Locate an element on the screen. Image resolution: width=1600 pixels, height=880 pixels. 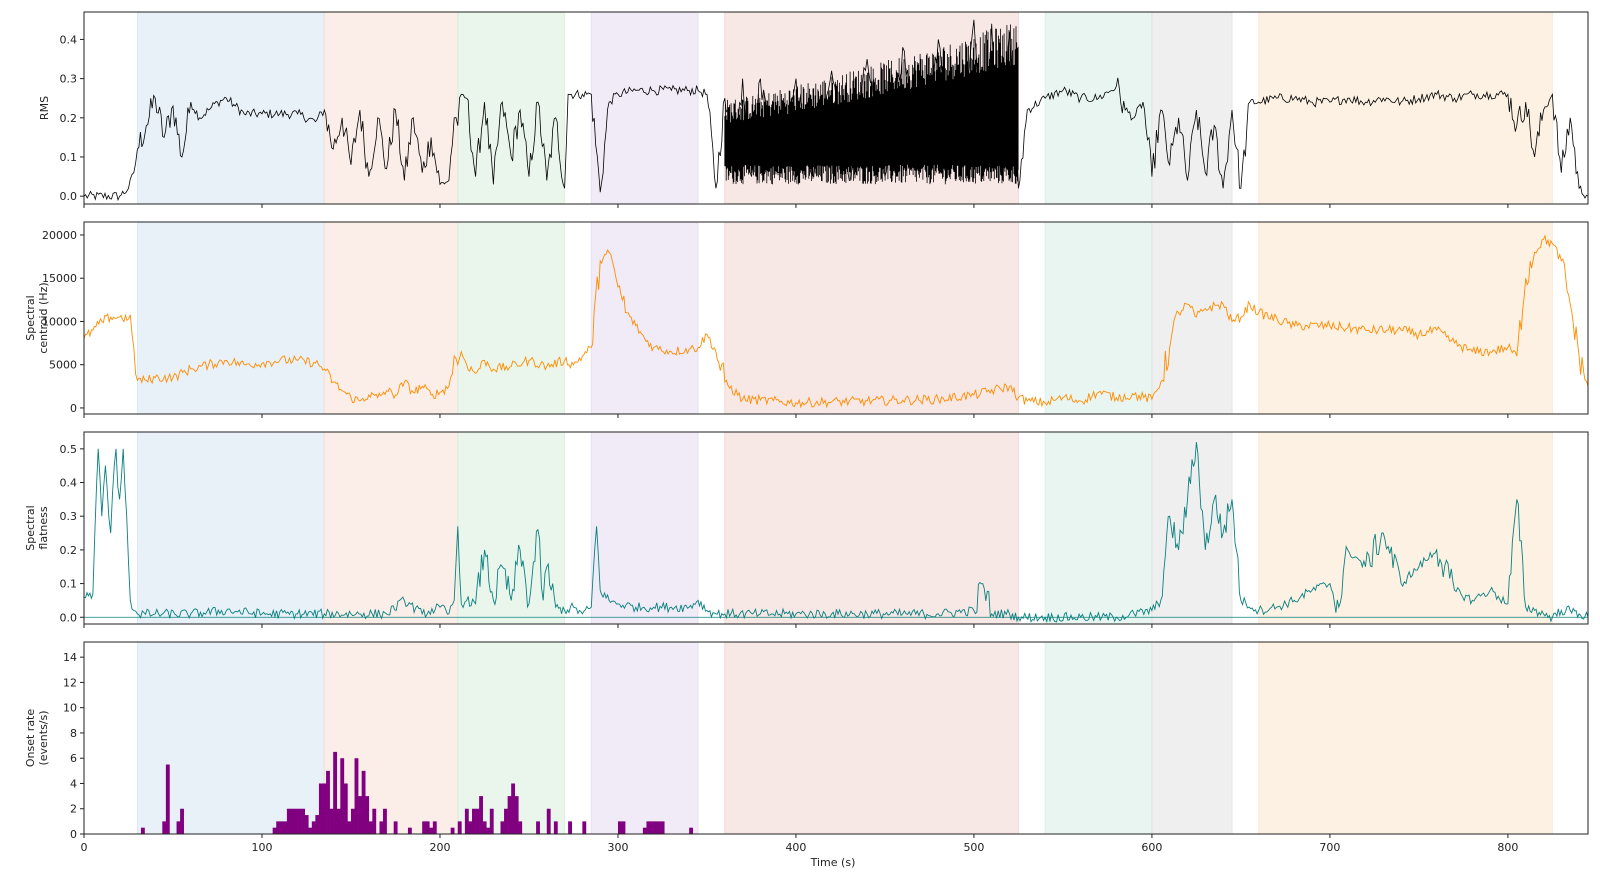
y-tick-label-rms-1: 0.1 is located at coordinates (69, 157).